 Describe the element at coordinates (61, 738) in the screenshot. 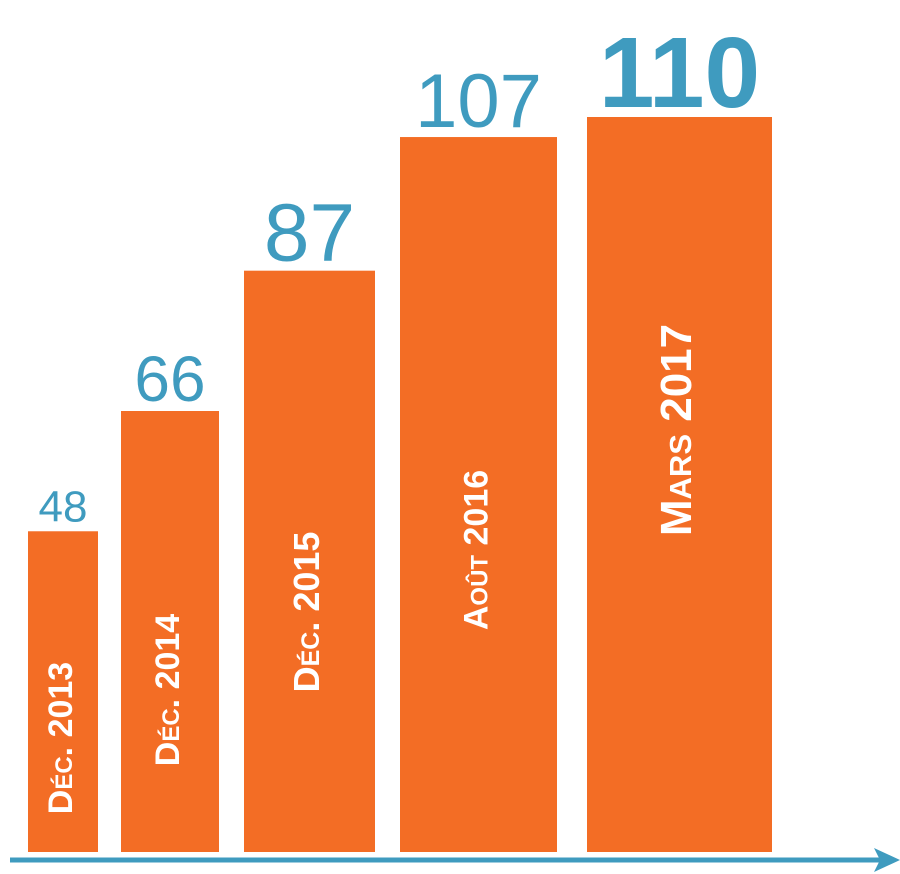

I see `category-label: Déc. 2013` at that location.